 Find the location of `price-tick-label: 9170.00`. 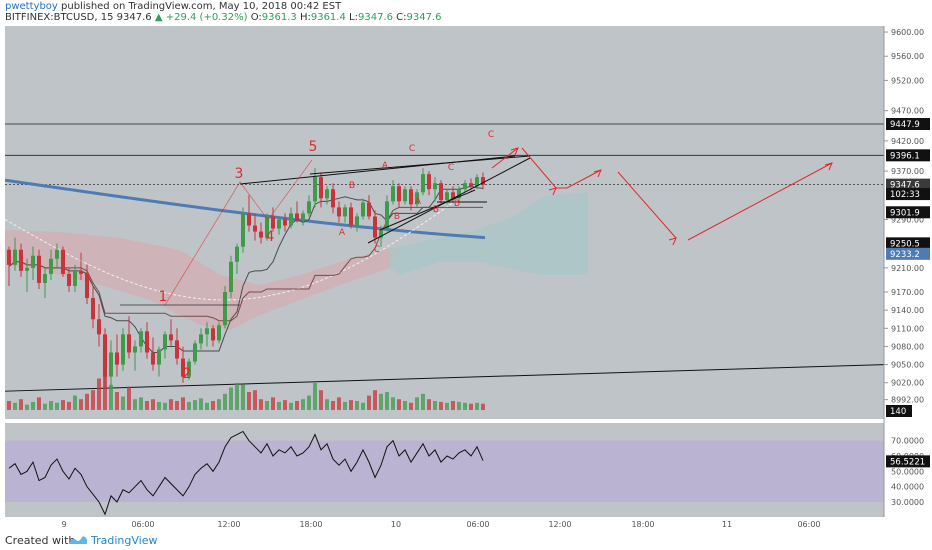

price-tick-label: 9170.00 is located at coordinates (907, 292).